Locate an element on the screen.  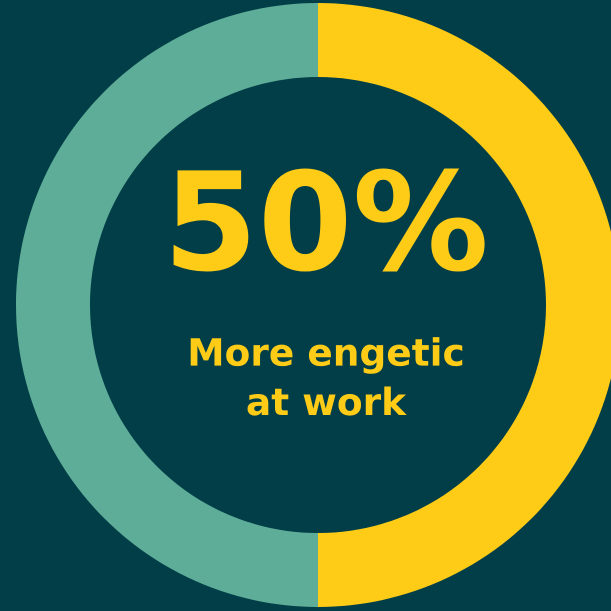
text: More engetic at work is located at coordinates (326, 376).